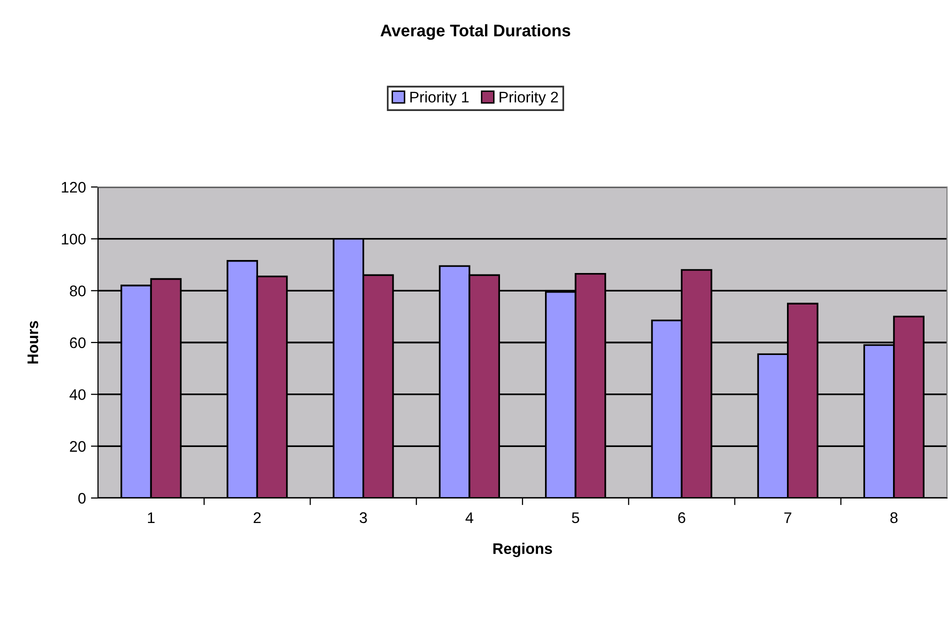  I want to click on x-tick-label: 5, so click(576, 518).